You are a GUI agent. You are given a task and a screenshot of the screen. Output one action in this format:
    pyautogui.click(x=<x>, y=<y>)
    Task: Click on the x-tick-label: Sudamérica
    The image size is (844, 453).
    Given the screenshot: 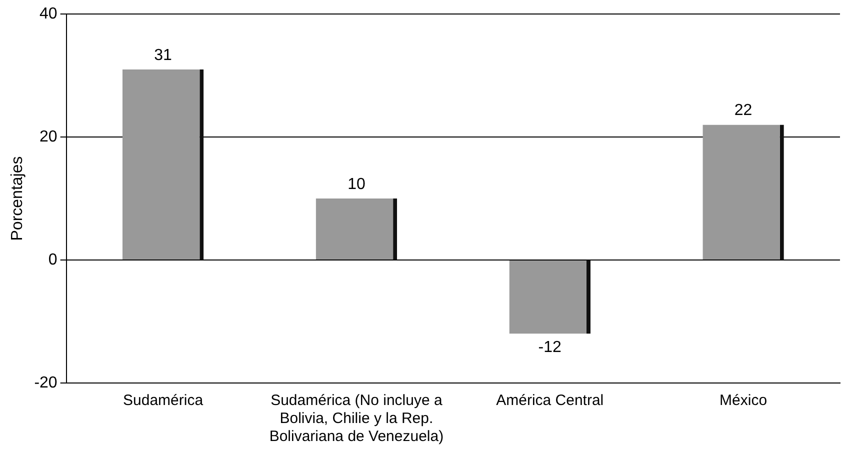 What is the action you would take?
    pyautogui.click(x=163, y=401)
    